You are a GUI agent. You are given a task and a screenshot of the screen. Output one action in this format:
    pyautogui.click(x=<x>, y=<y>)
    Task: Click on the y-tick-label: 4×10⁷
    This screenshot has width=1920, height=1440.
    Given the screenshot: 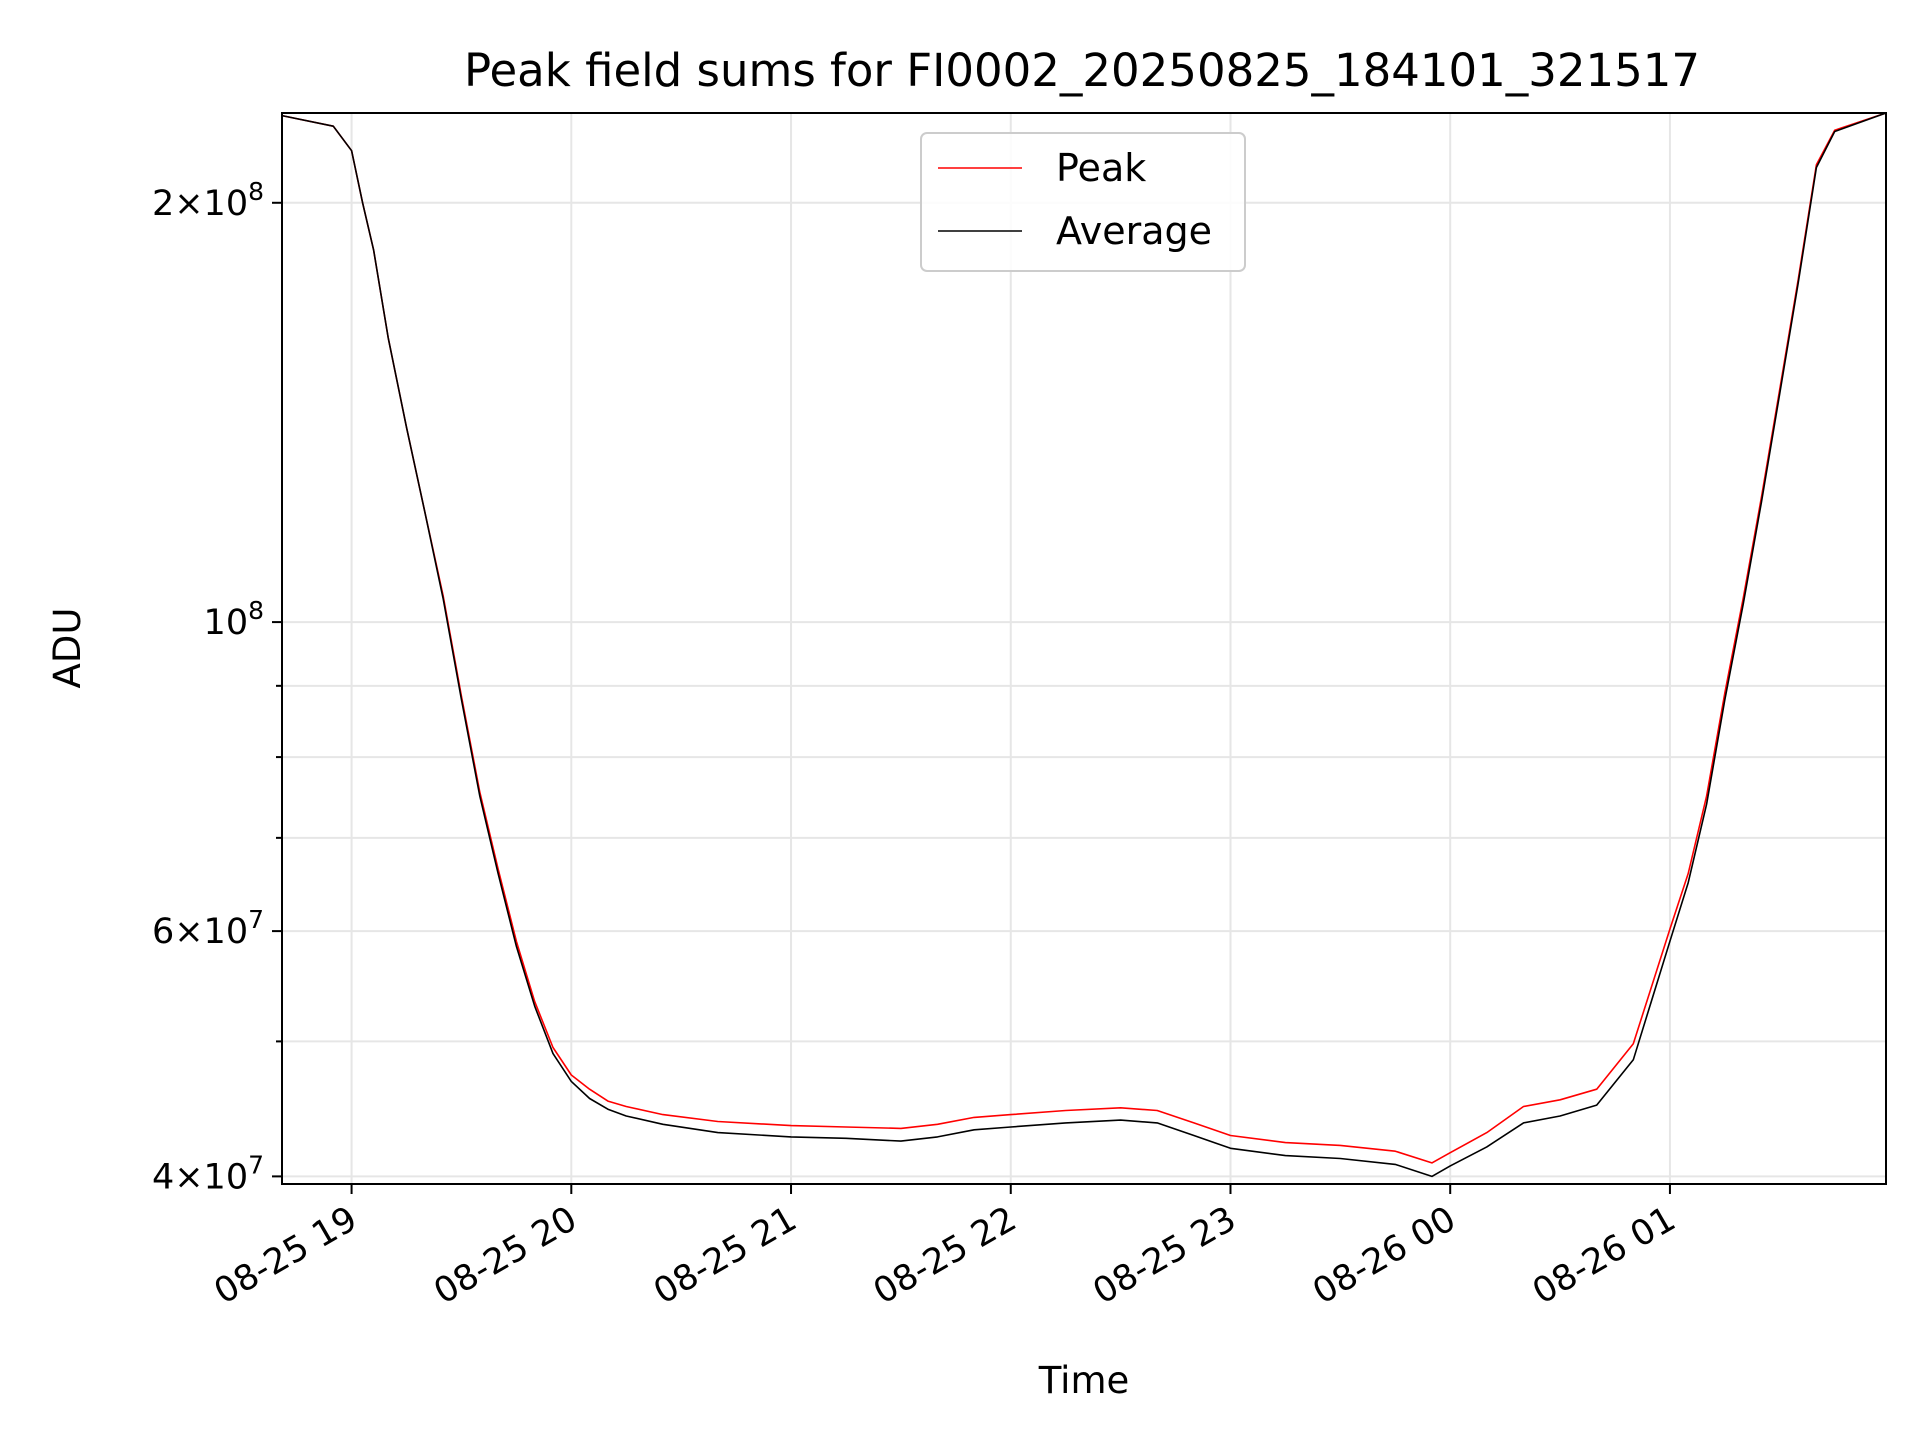 What is the action you would take?
    pyautogui.click(x=208, y=1173)
    